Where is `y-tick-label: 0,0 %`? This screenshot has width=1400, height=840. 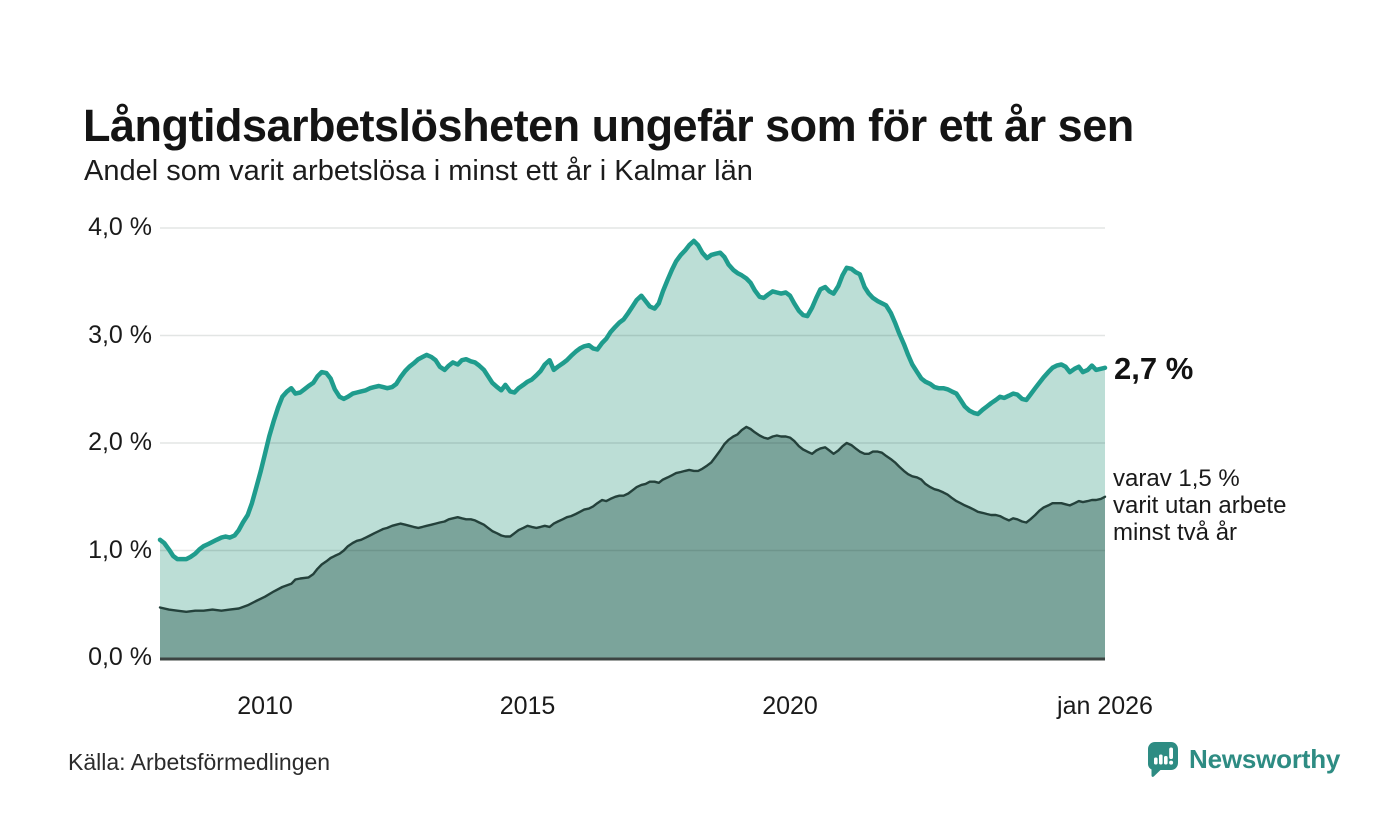
y-tick-label: 0,0 % is located at coordinates (120, 657).